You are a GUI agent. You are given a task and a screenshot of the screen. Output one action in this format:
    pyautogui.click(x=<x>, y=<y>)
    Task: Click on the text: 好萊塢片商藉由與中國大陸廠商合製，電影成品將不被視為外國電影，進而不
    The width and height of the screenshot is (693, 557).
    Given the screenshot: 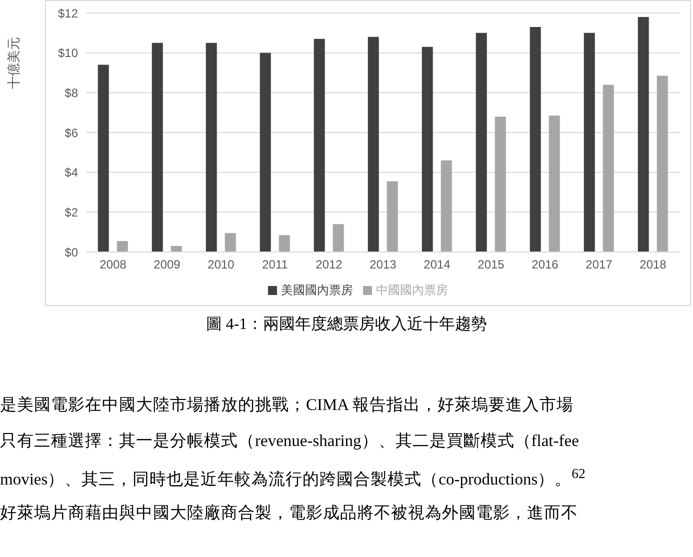 What is the action you would take?
    pyautogui.click(x=289, y=513)
    